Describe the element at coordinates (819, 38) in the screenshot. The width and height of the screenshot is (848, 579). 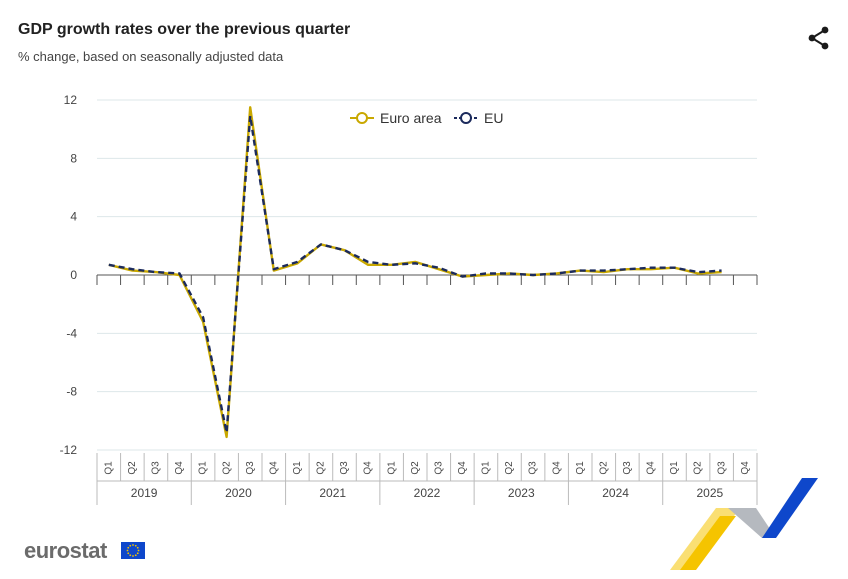
I see `share-icon` at that location.